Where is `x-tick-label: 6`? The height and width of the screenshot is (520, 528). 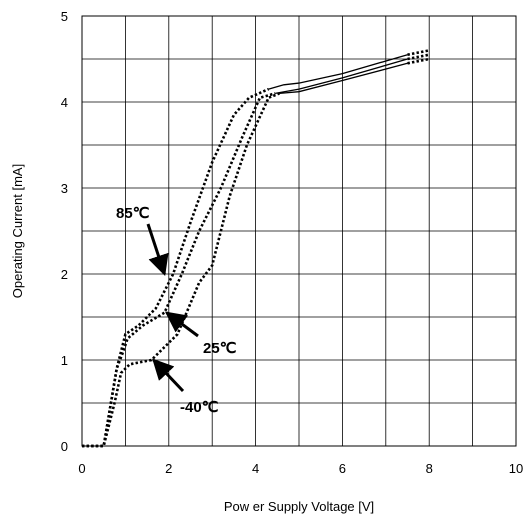 x-tick-label: 6 is located at coordinates (342, 468).